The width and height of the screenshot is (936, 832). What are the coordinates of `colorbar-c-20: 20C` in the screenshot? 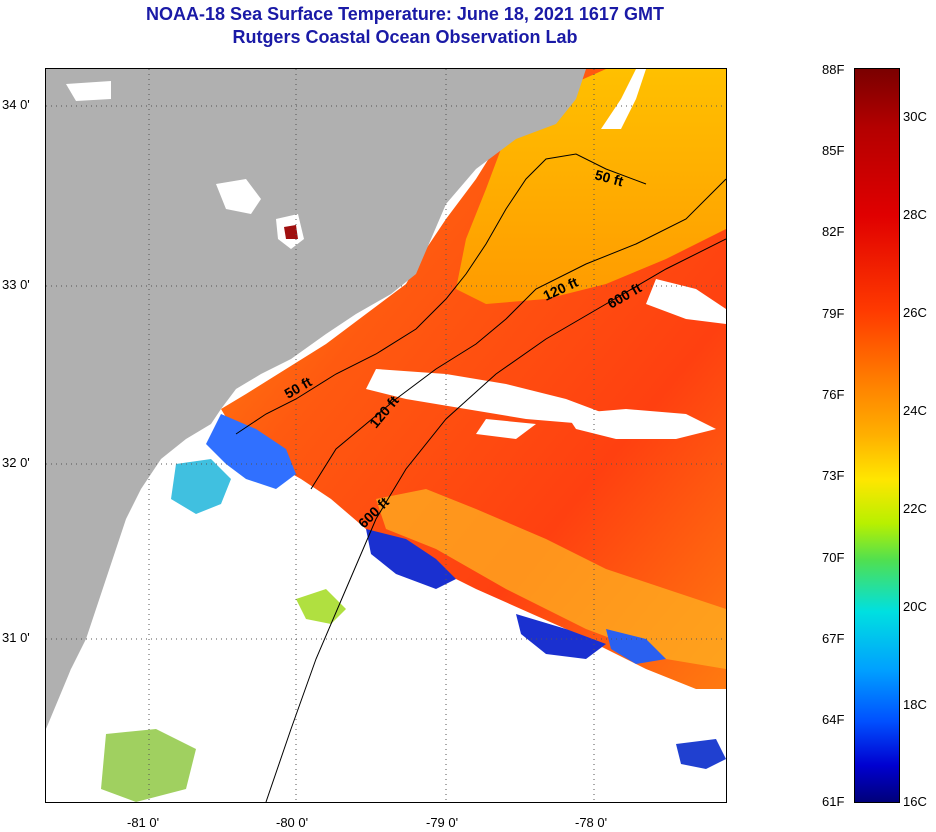 It's located at (915, 606).